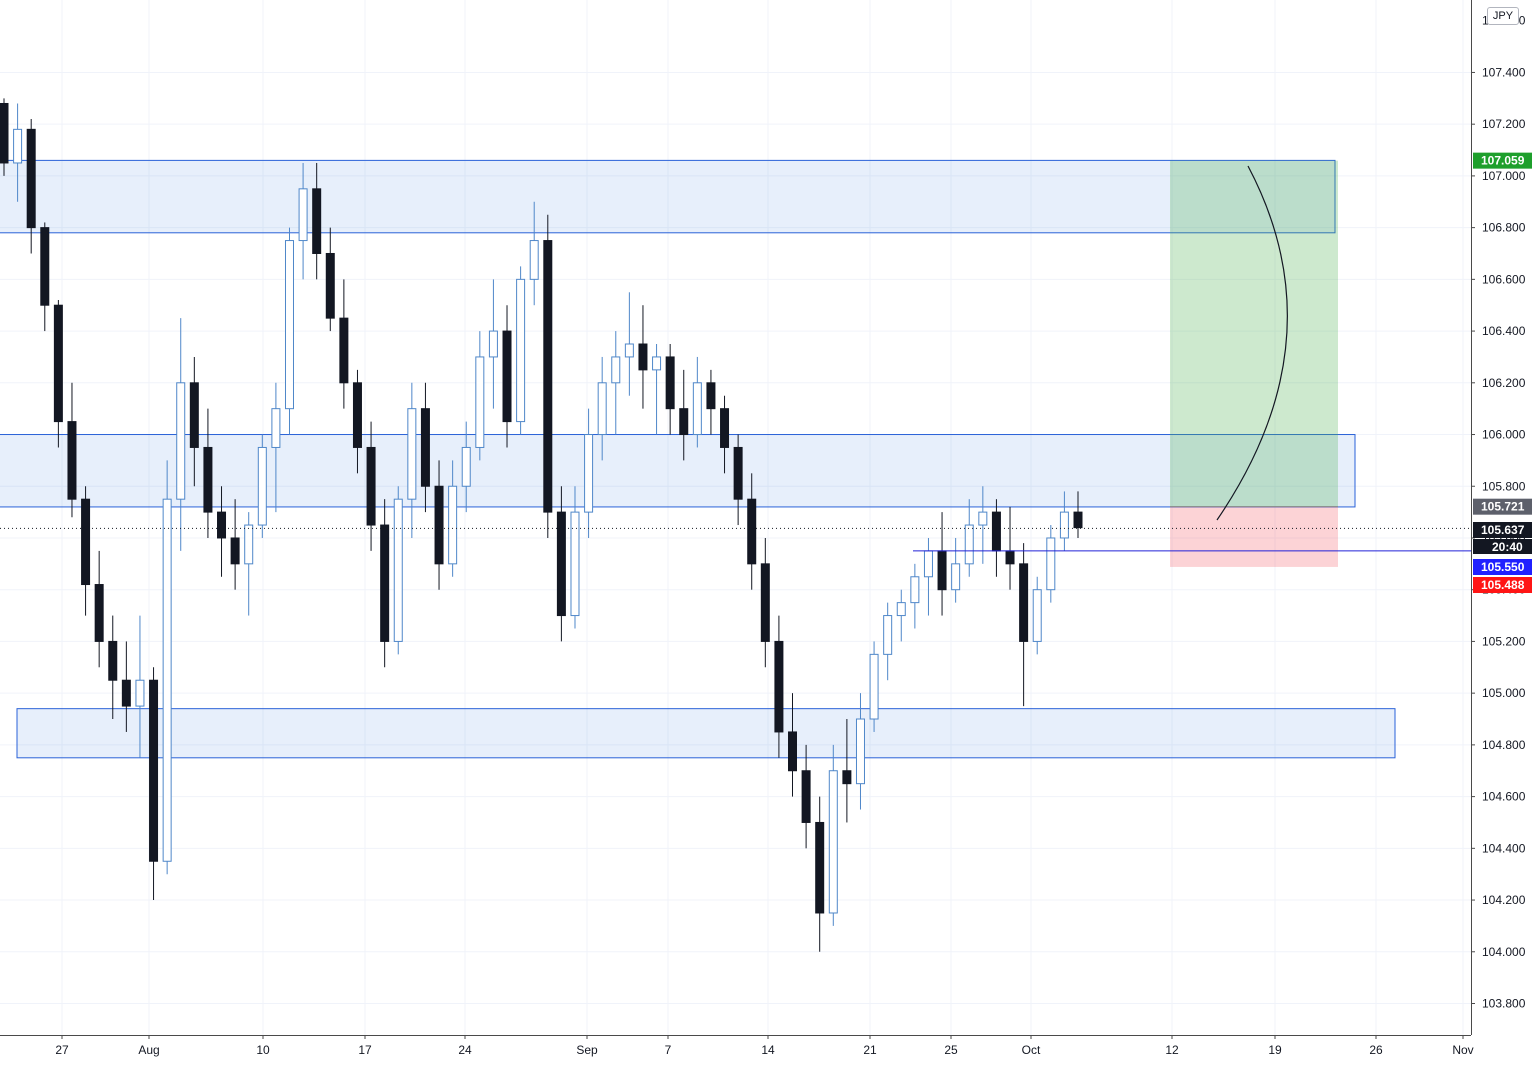 The image size is (1532, 1069). I want to click on y-tick-label: 106.800, so click(1504, 228).